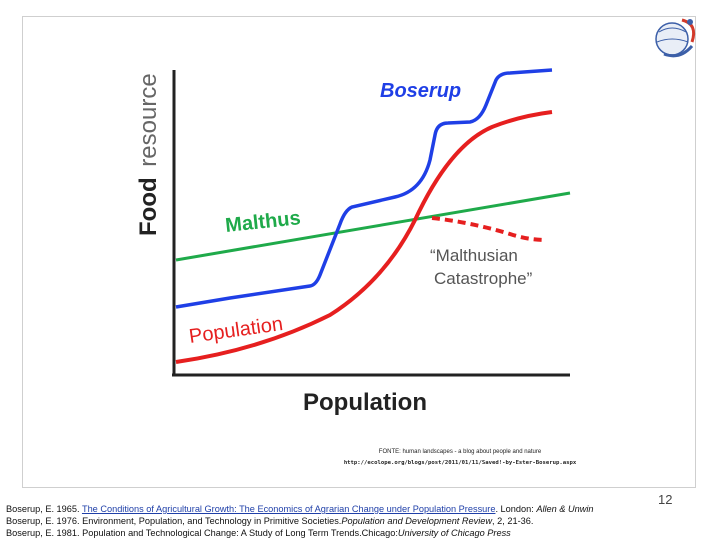 The image size is (720, 540). I want to click on boserup-label: Boserup, so click(420, 91).